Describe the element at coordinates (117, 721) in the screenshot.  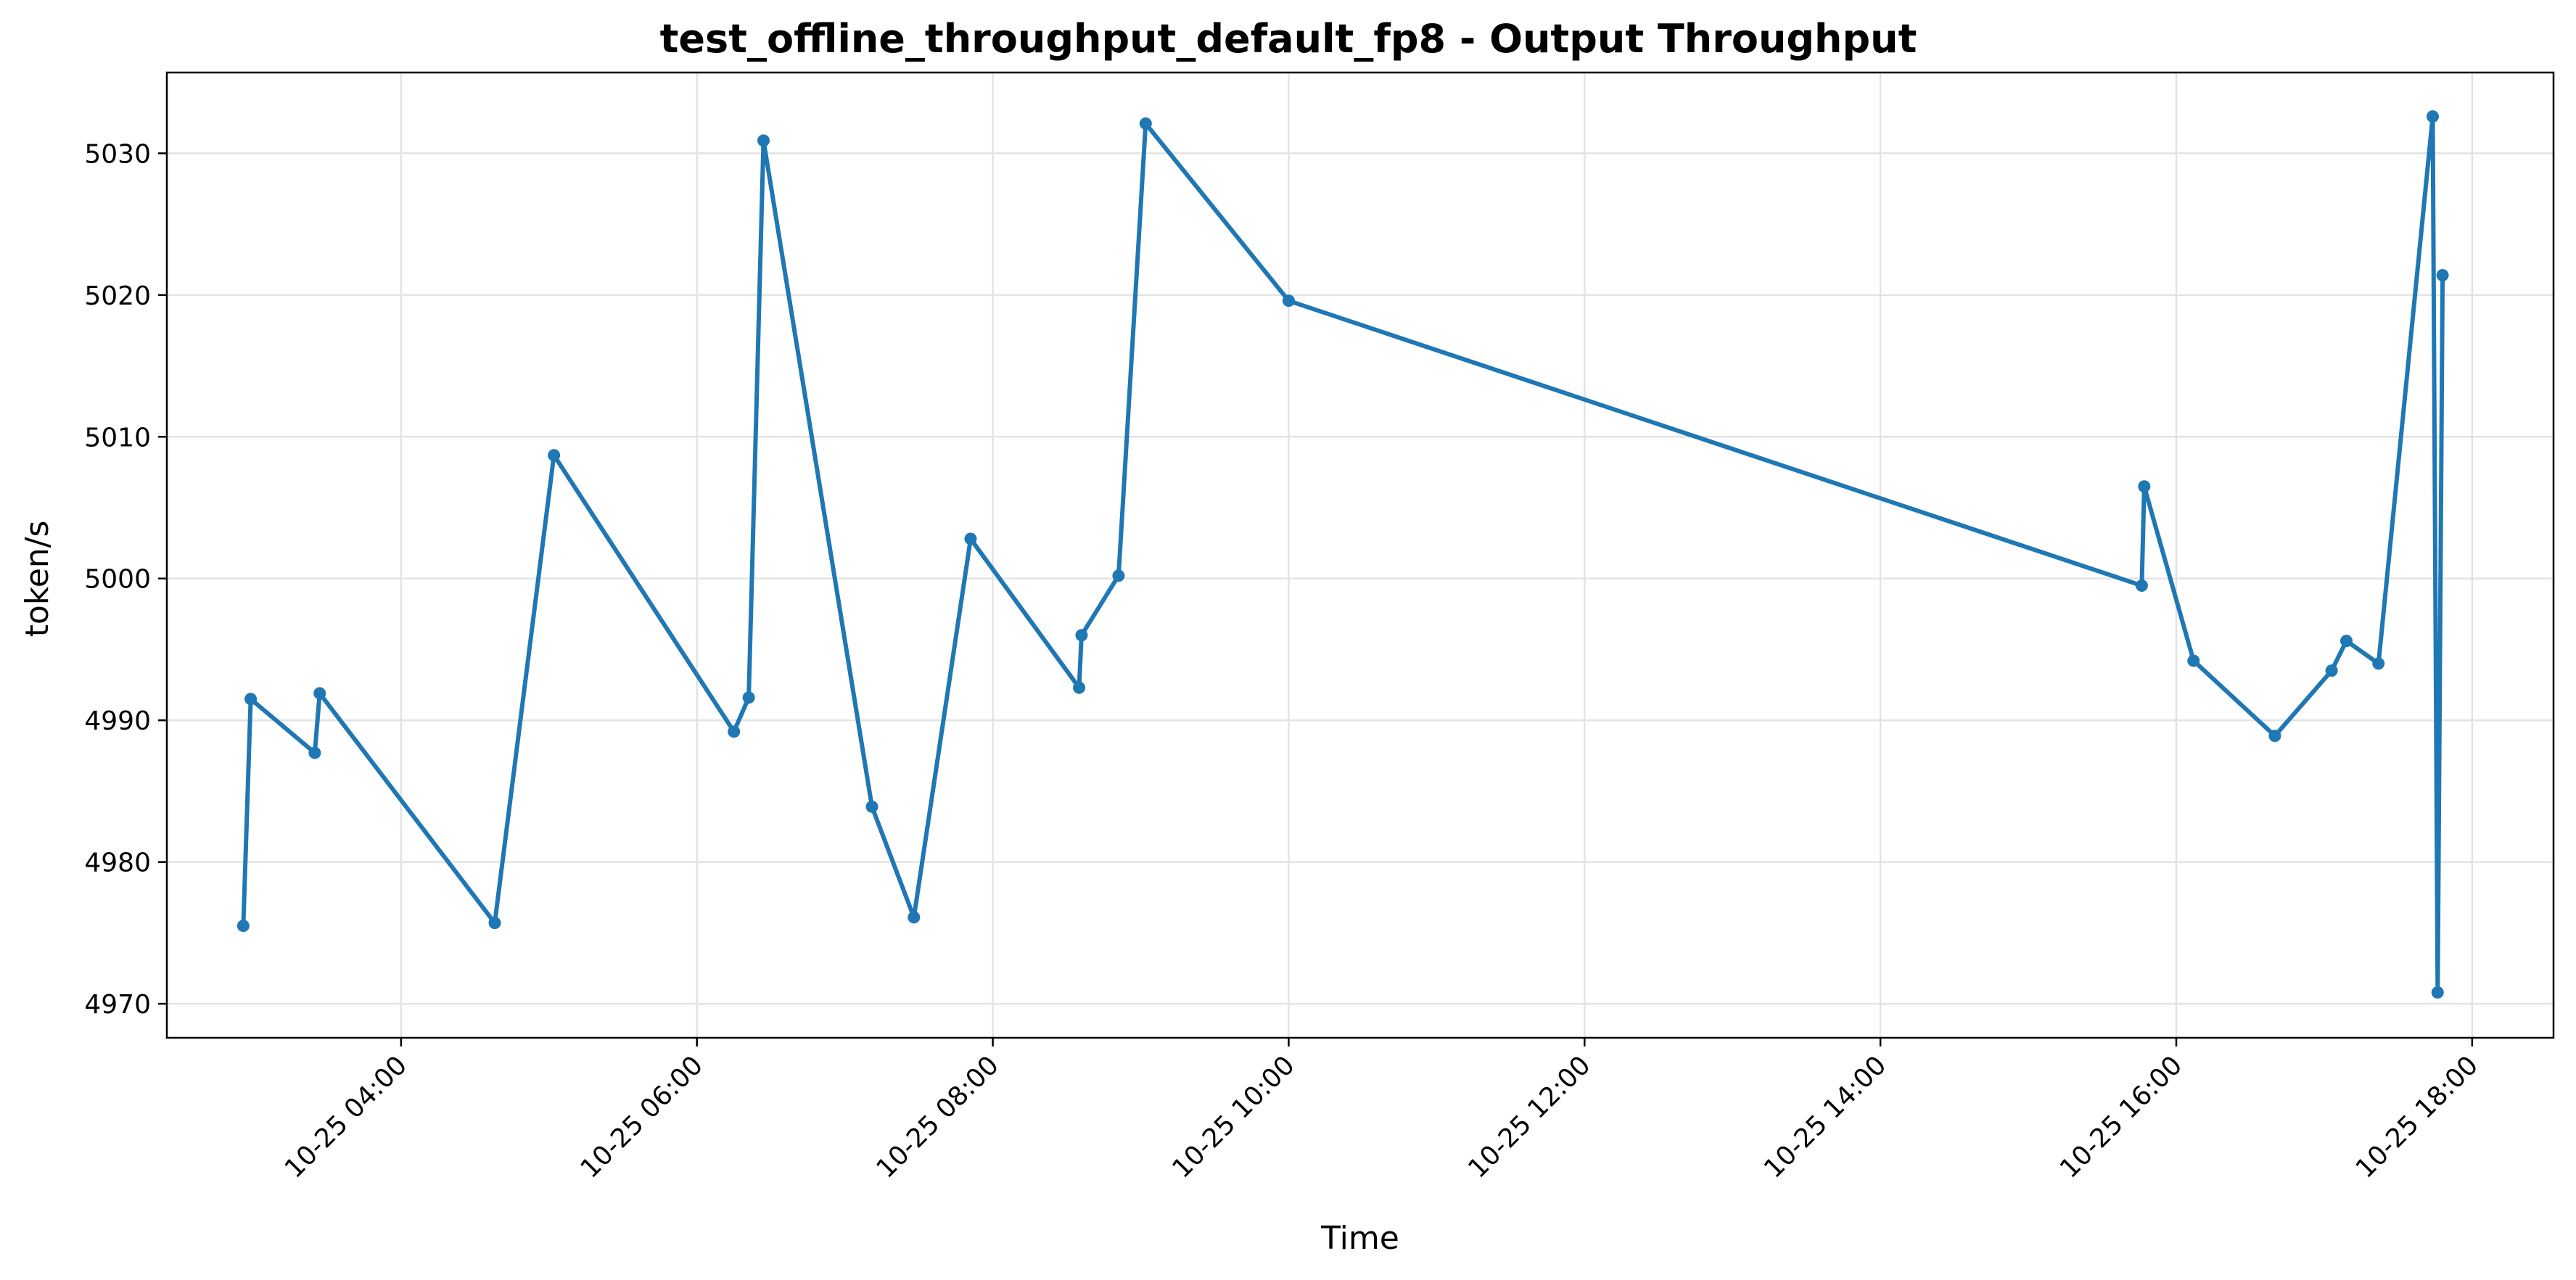
I see `y-tick-label: 4990` at that location.